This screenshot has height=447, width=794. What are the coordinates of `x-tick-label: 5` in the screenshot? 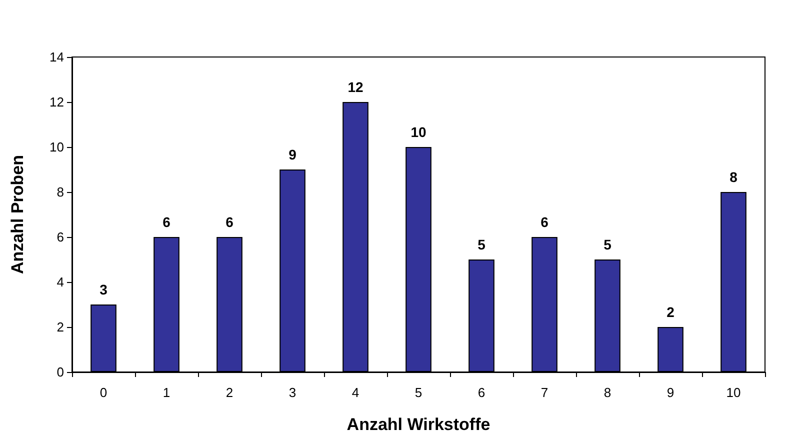 It's located at (418, 392).